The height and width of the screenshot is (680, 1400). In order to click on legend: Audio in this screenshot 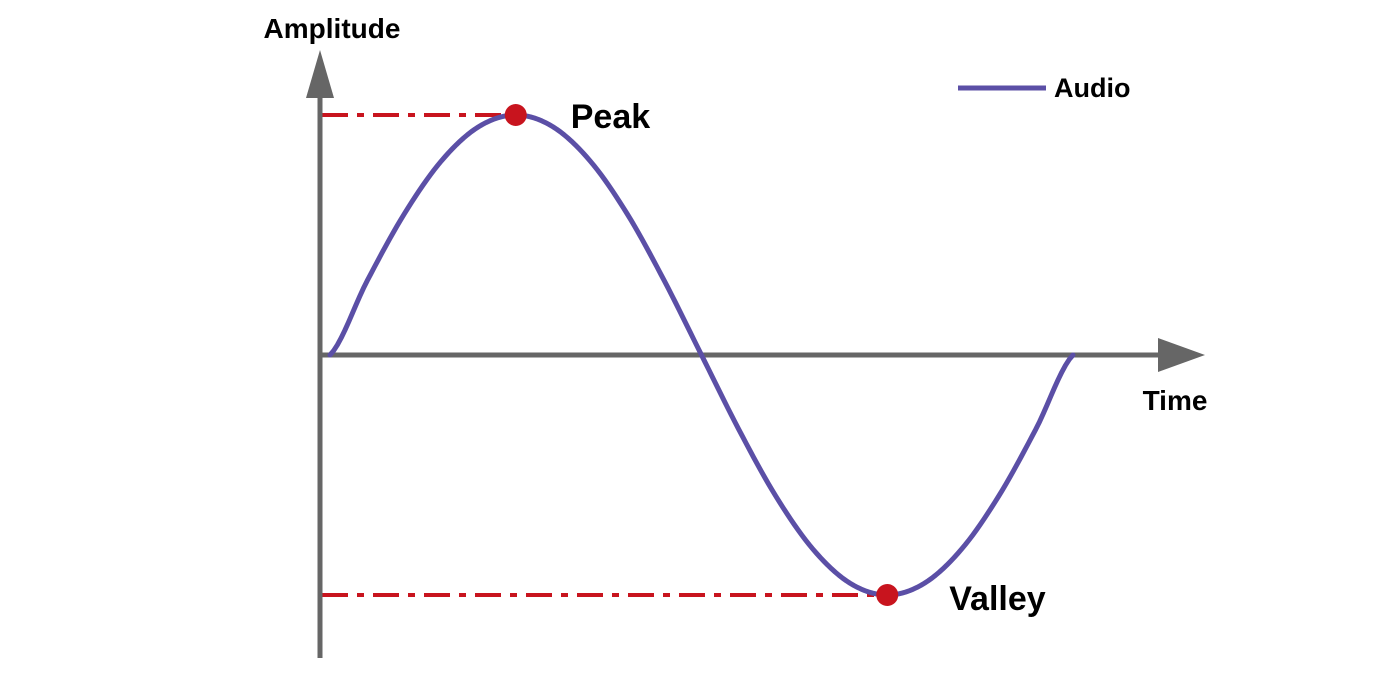, I will do `click(1044, 88)`.